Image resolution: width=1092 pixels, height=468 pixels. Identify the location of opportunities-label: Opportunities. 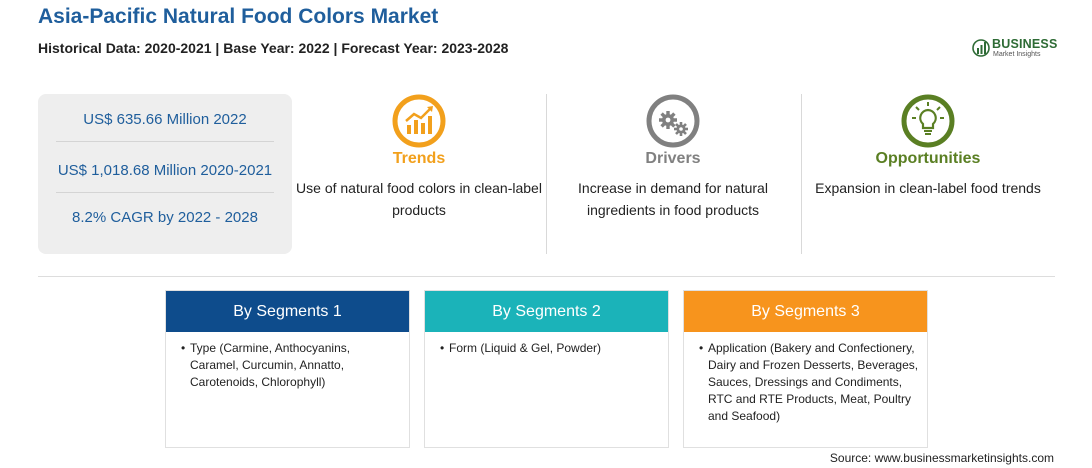
(928, 158).